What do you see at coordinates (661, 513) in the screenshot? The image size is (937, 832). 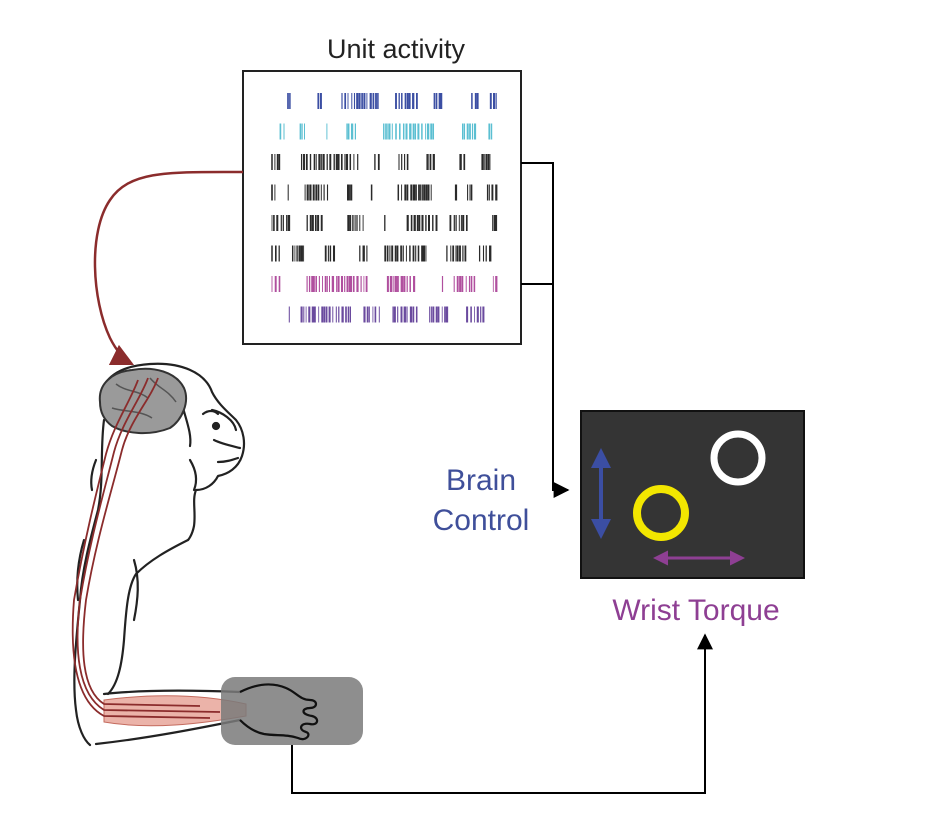 I see `cursor-circle` at bounding box center [661, 513].